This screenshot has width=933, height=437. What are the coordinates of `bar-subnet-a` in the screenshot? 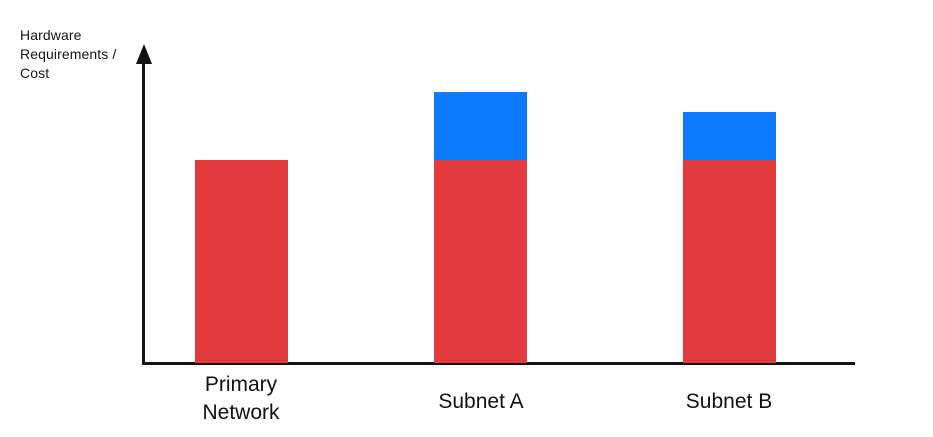 It's located at (480, 227).